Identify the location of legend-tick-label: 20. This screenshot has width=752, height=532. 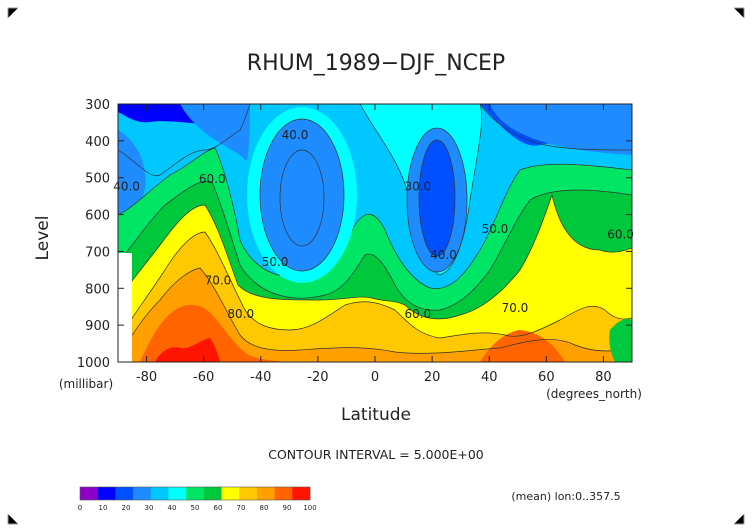
(126, 508).